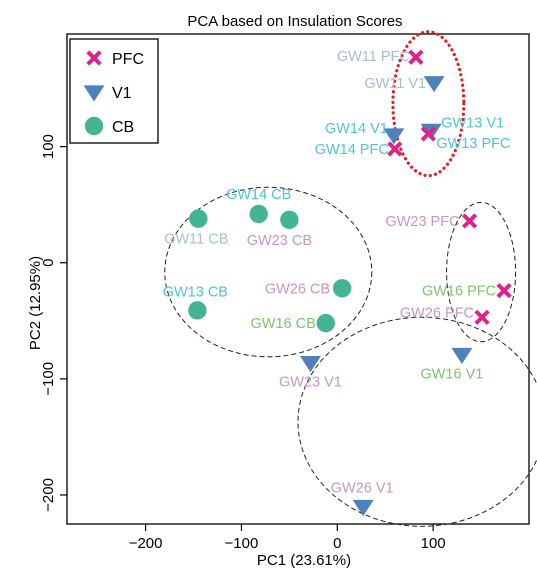 The image size is (537, 577). Describe the element at coordinates (195, 292) in the screenshot. I see `point-label: GW13 CB` at that location.